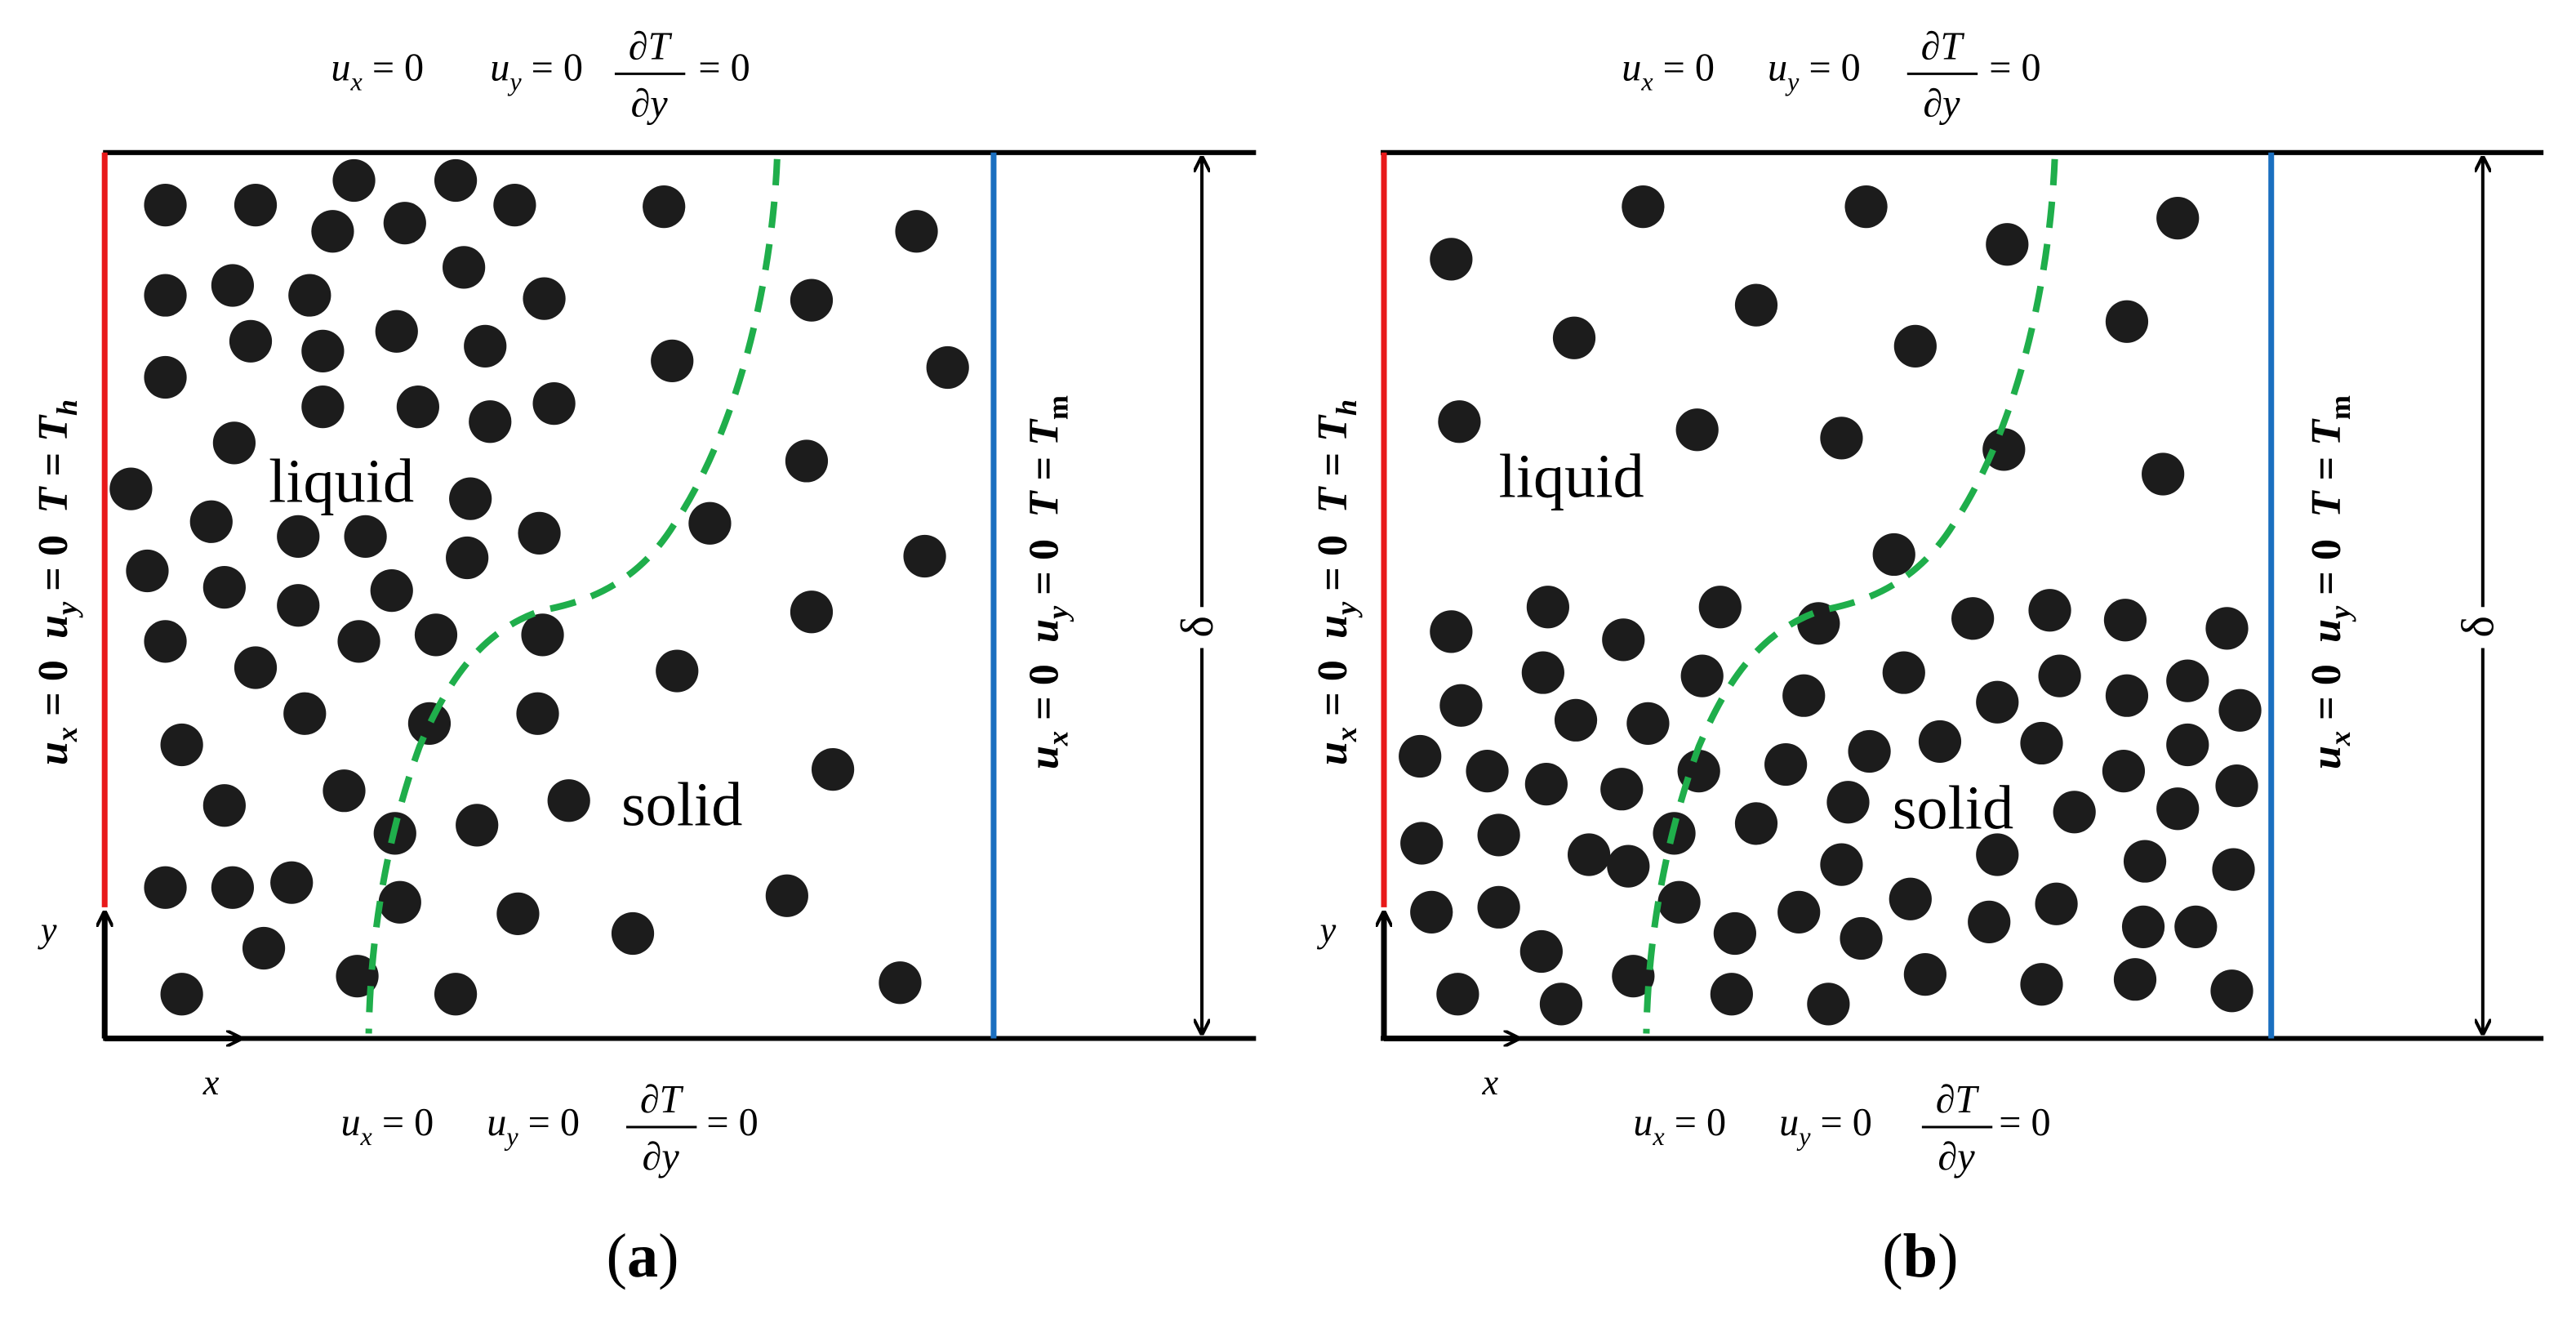 The height and width of the screenshot is (1319, 2576). I want to click on panel-a-right-boundary-condition: ux = 0 uy = 0 T = Tm, so click(1047, 582).